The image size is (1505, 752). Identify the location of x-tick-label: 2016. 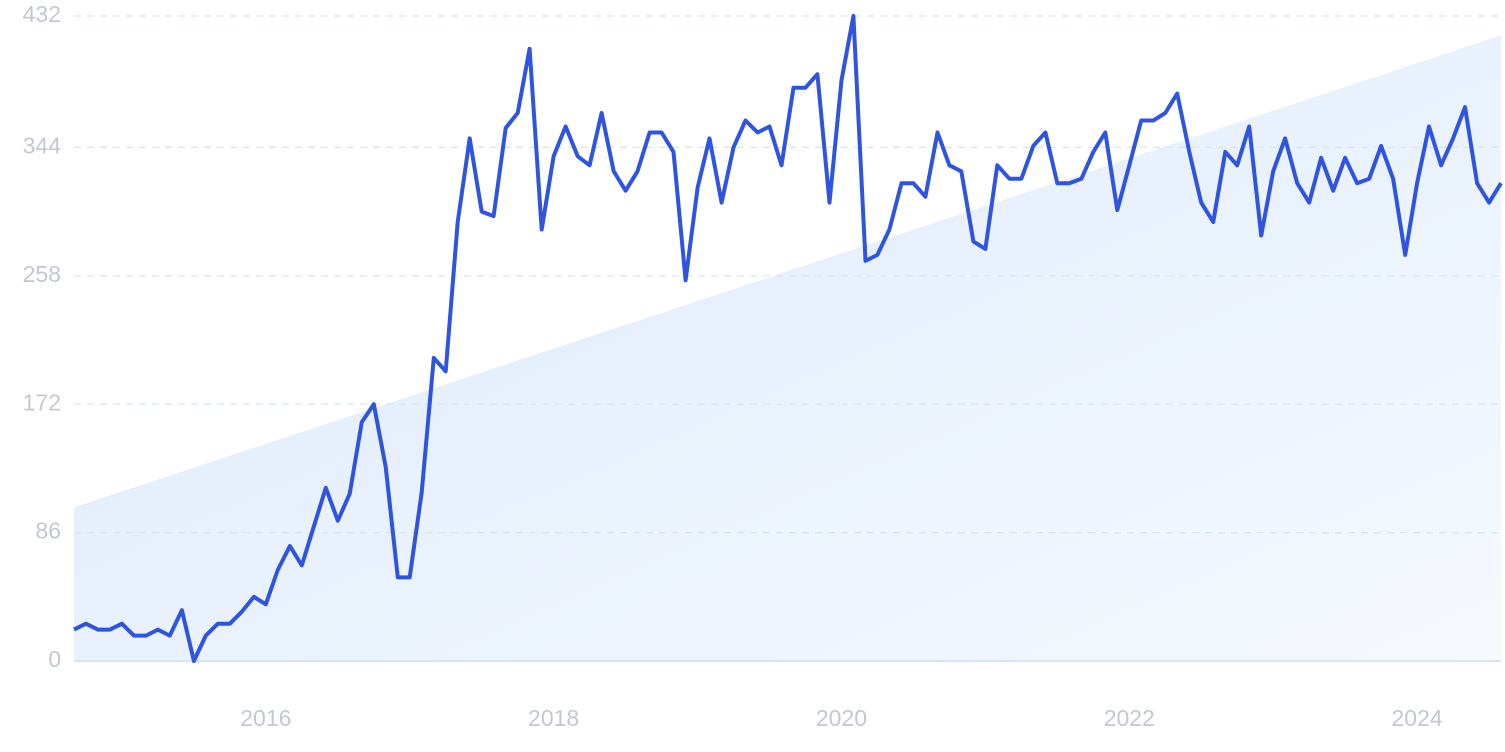
(265, 718).